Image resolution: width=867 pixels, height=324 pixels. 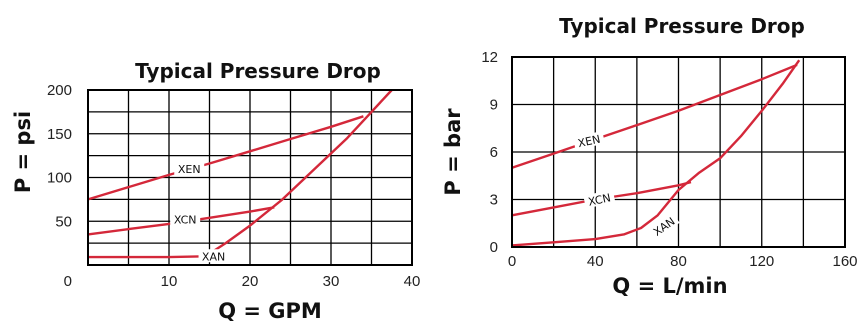 What do you see at coordinates (494, 105) in the screenshot?
I see `y-tick-label: 9` at bounding box center [494, 105].